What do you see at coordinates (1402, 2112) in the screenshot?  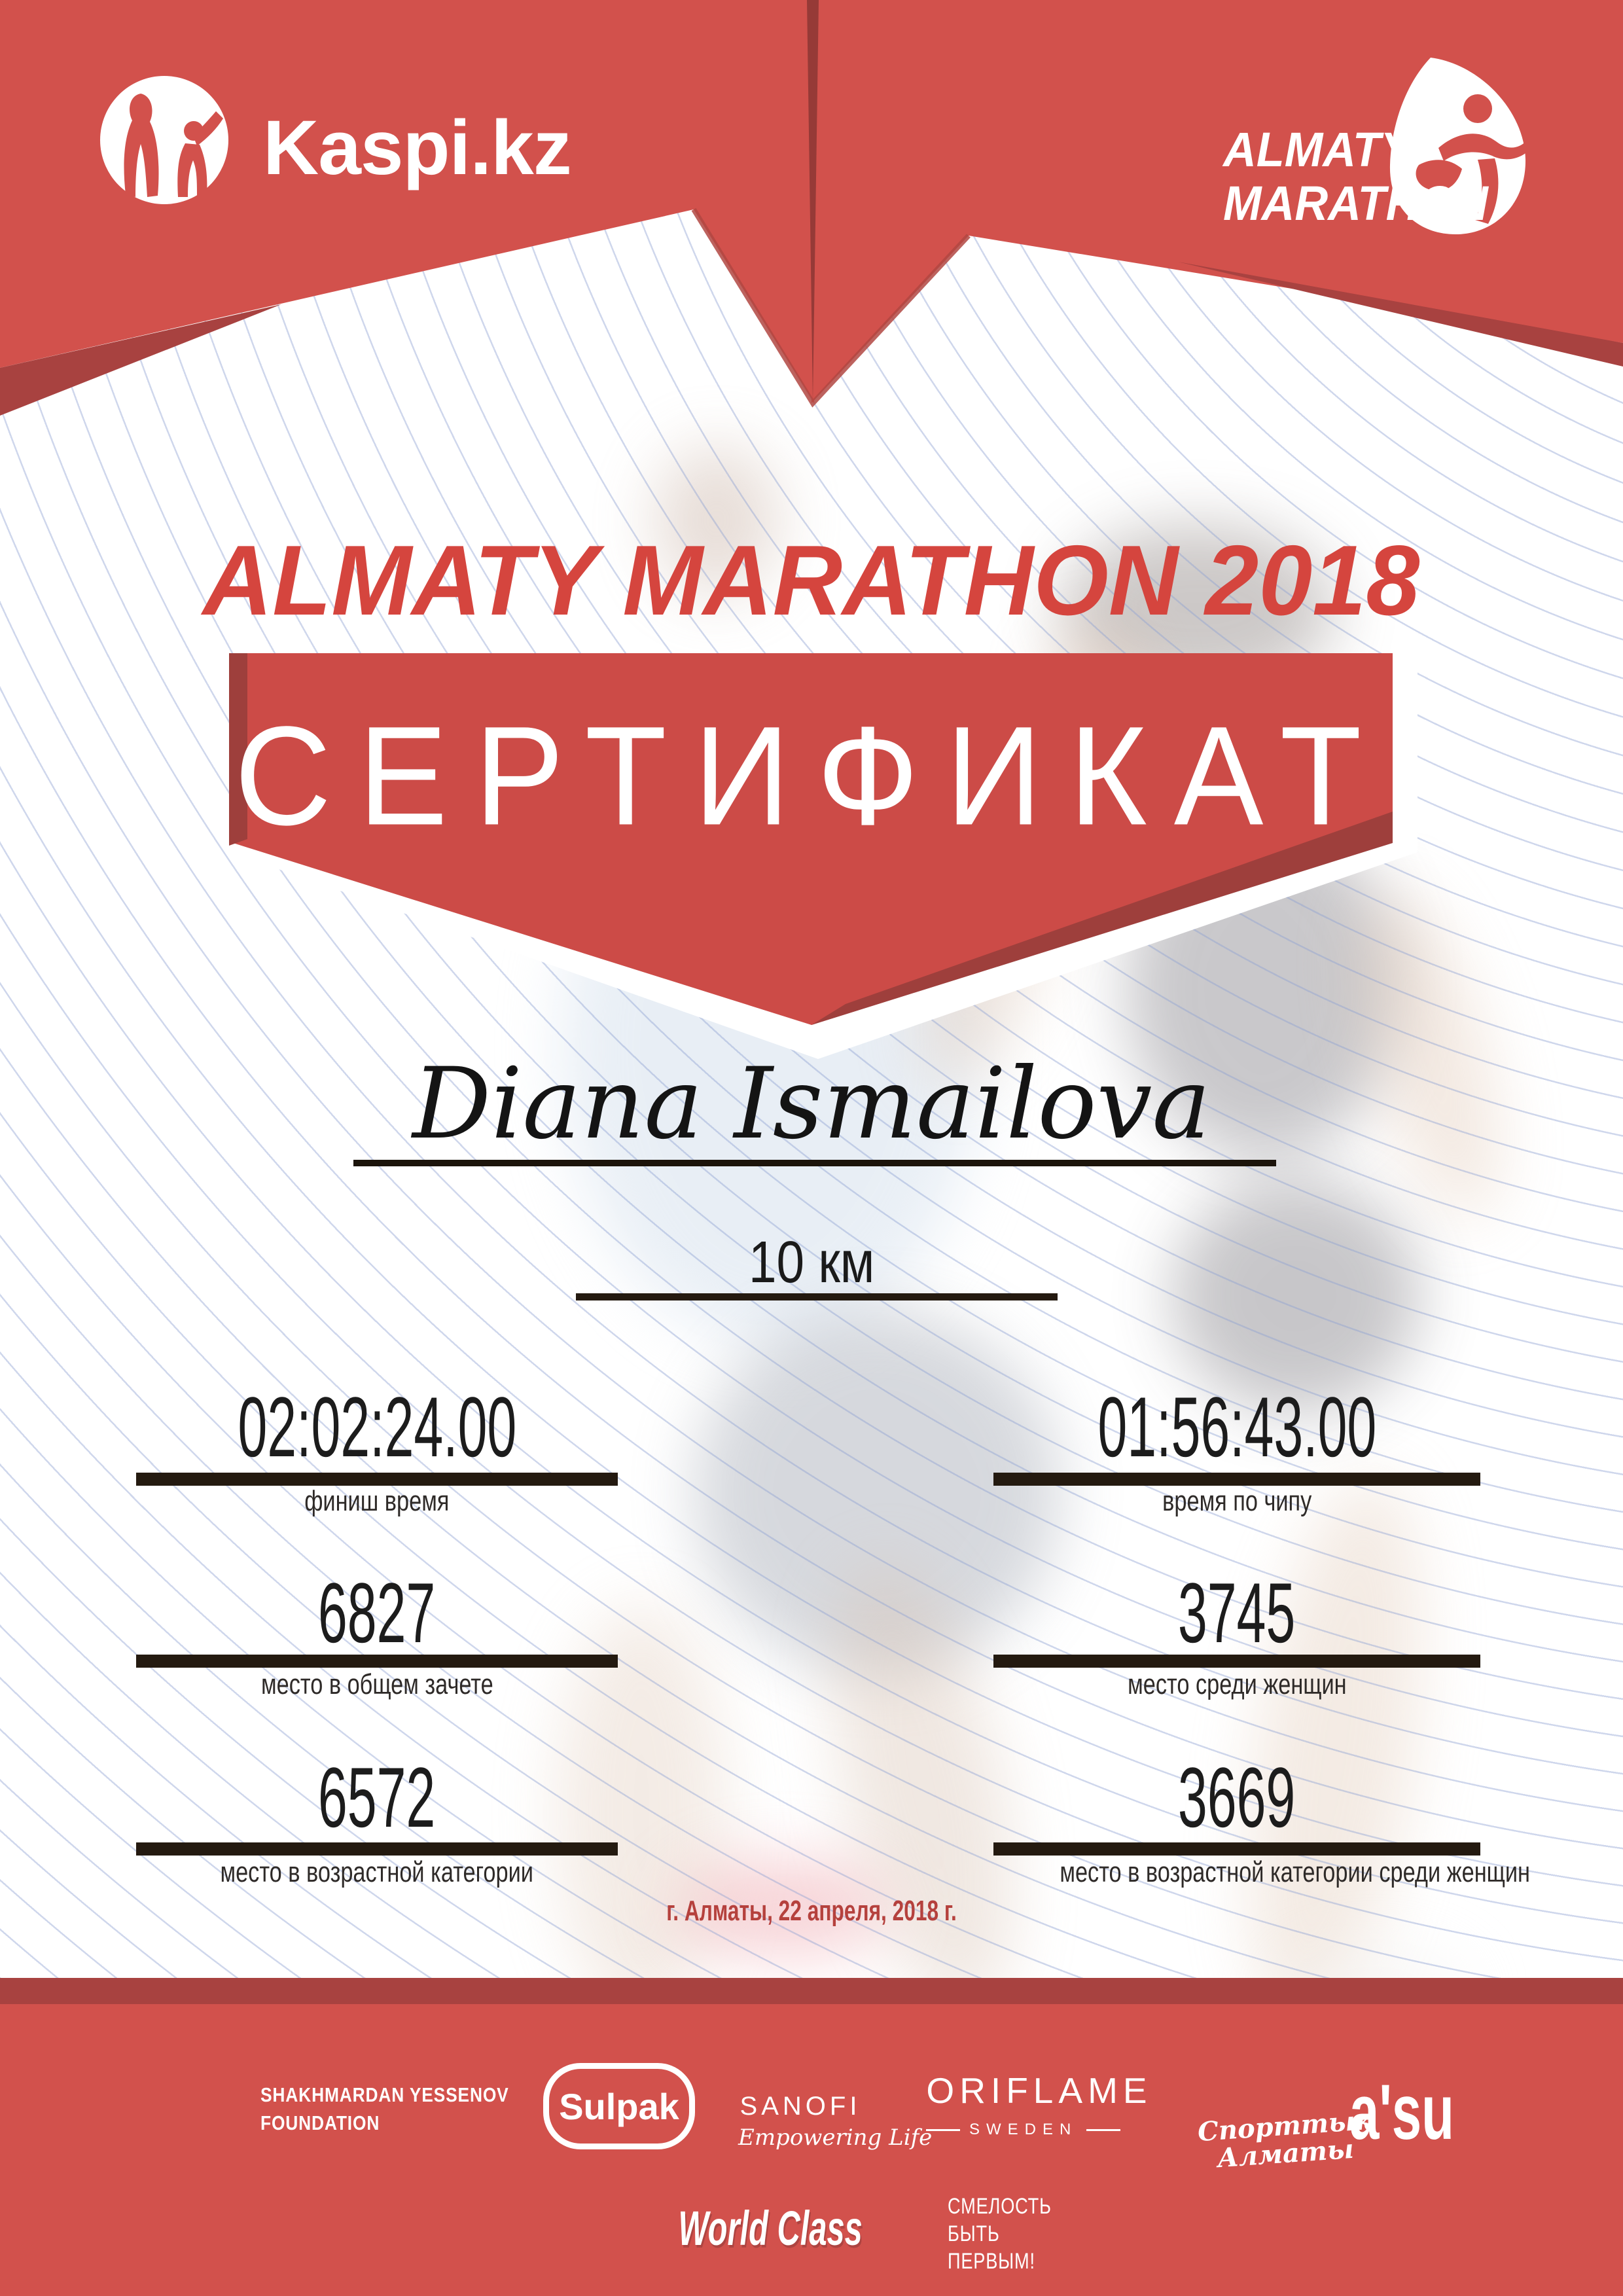 I see `asu-logo: a'su` at bounding box center [1402, 2112].